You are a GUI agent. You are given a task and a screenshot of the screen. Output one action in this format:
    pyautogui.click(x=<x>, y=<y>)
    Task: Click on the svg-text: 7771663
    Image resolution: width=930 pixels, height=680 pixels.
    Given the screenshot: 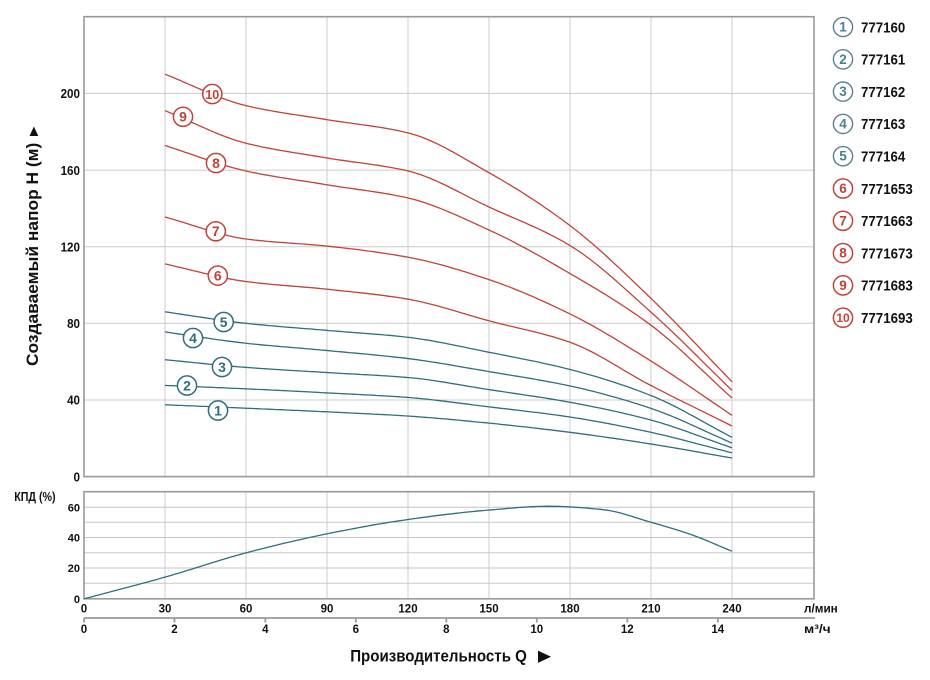 What is the action you would take?
    pyautogui.click(x=887, y=221)
    